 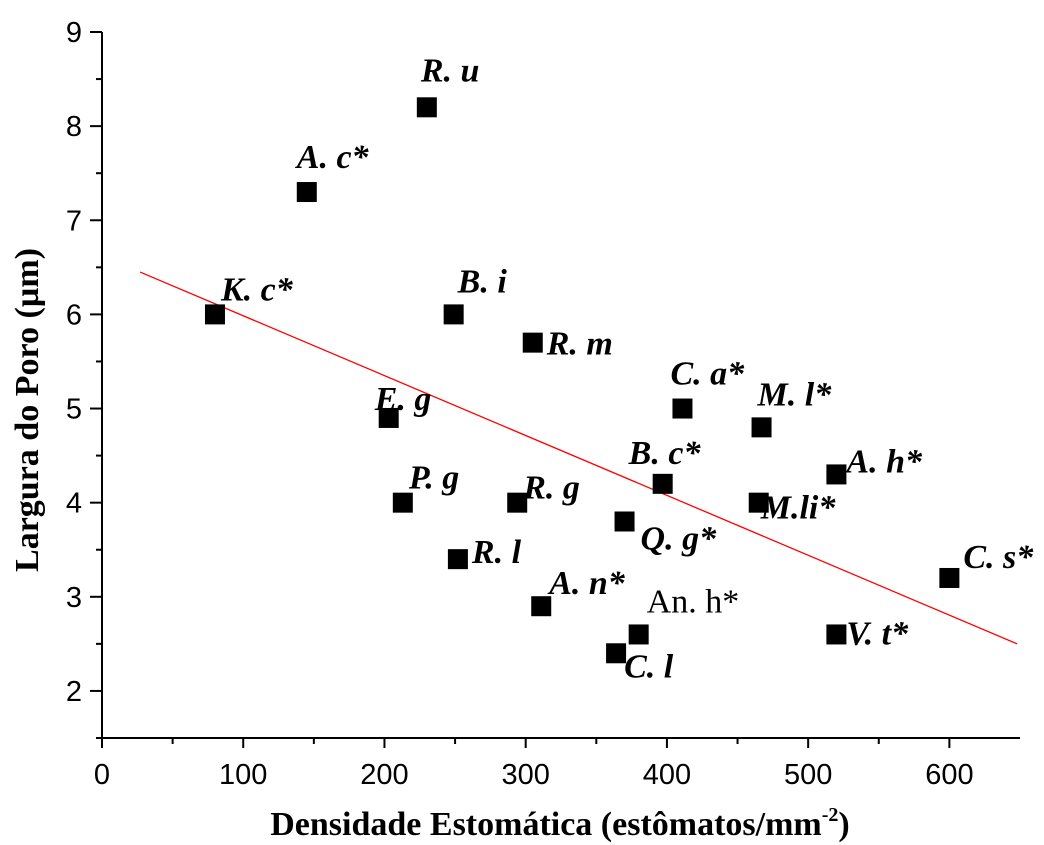 I want to click on point-label: A. n*, so click(x=586, y=583).